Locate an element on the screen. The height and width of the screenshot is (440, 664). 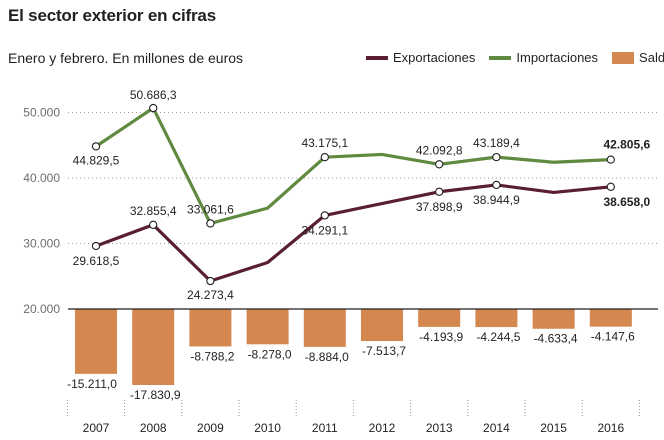
legend: Exportaciones Importaciones Saldo is located at coordinates (515, 57).